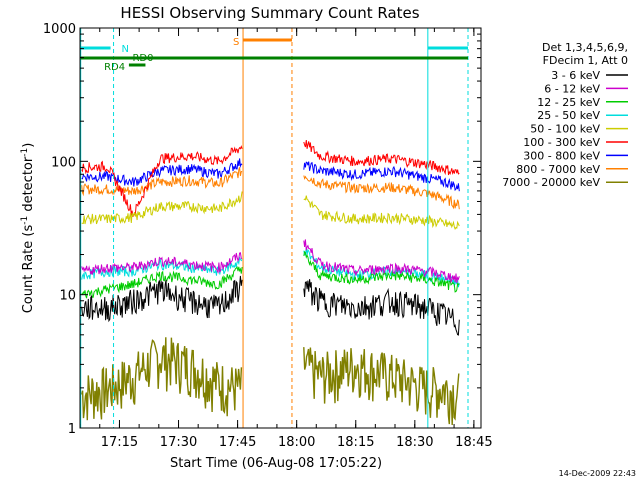 Image resolution: width=640 pixels, height=480 pixels. I want to click on x-tick-label: 17:30, so click(178, 442).